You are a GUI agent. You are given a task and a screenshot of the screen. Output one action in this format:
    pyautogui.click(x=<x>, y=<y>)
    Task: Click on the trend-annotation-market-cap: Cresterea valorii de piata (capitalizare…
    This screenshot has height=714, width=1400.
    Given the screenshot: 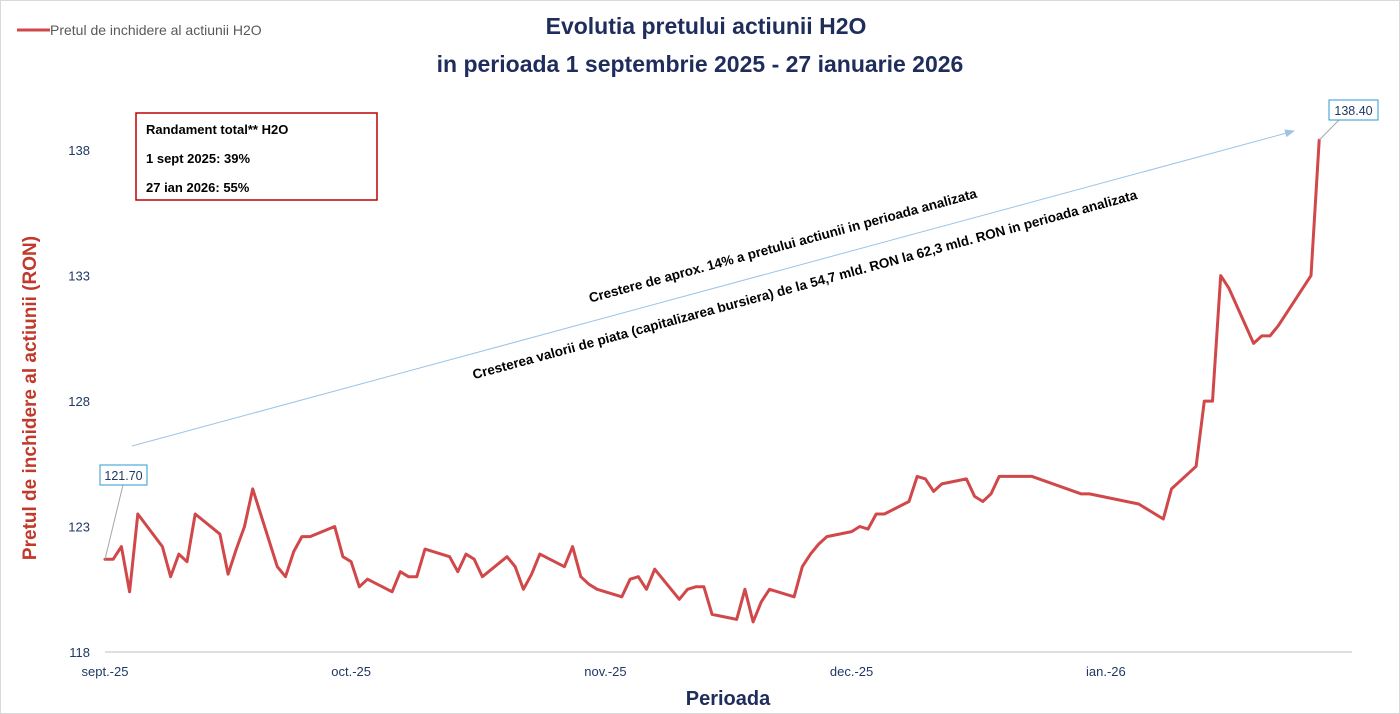 What is the action you would take?
    pyautogui.click(x=805, y=284)
    